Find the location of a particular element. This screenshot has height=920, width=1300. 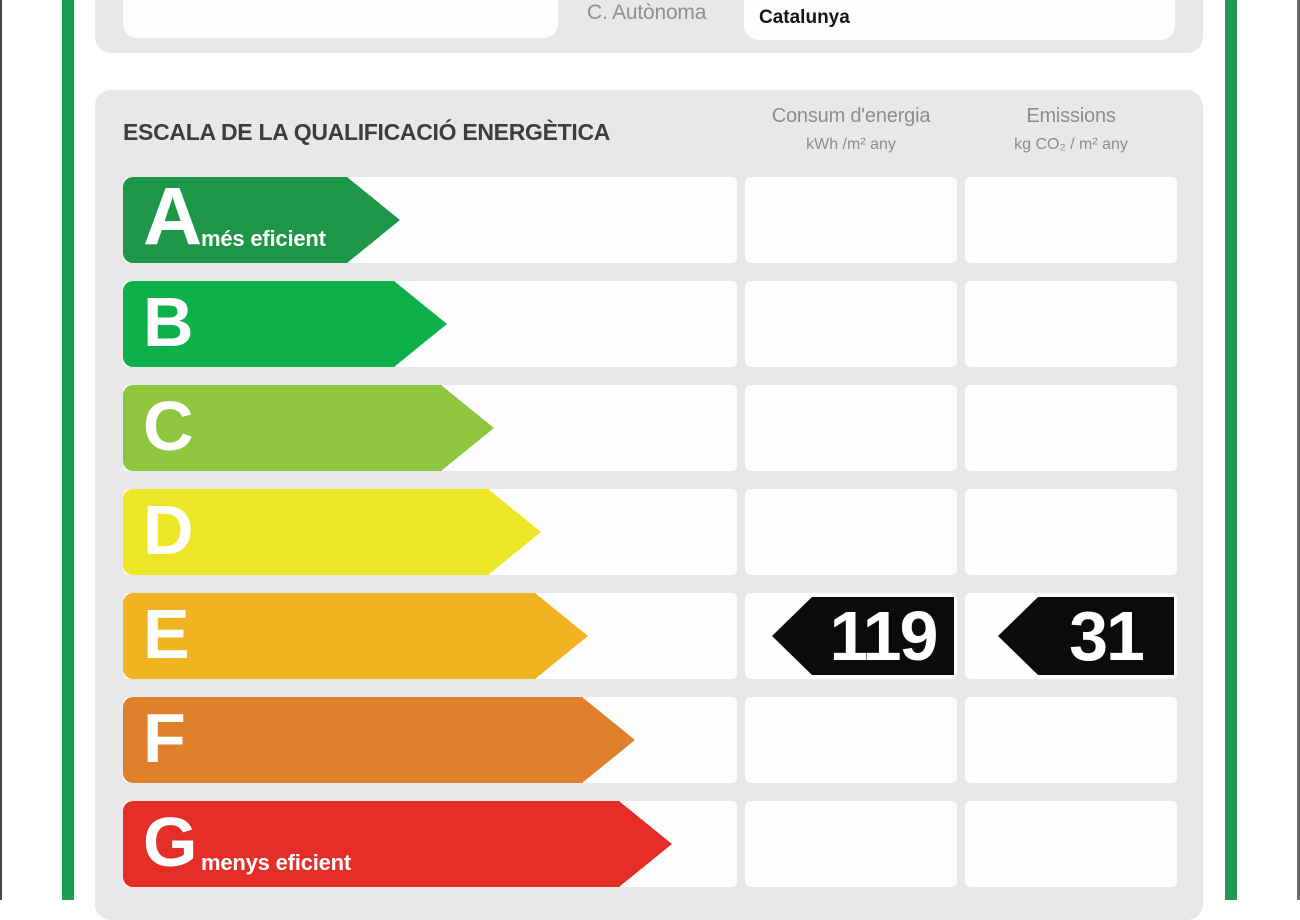

rating-letter: E is located at coordinates (166, 633).